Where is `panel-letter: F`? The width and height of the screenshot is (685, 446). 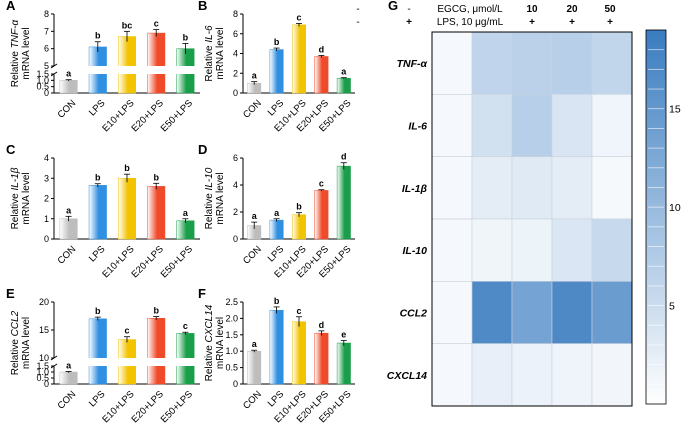 panel-letter: F is located at coordinates (202, 293).